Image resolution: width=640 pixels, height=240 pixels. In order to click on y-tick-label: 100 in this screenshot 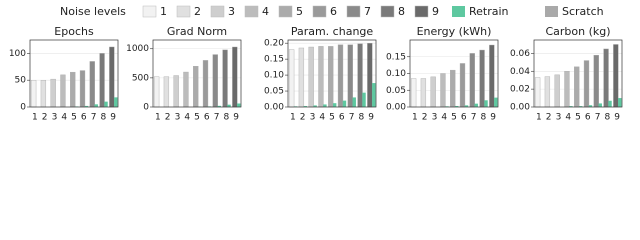, I will do `click(17, 54)`.